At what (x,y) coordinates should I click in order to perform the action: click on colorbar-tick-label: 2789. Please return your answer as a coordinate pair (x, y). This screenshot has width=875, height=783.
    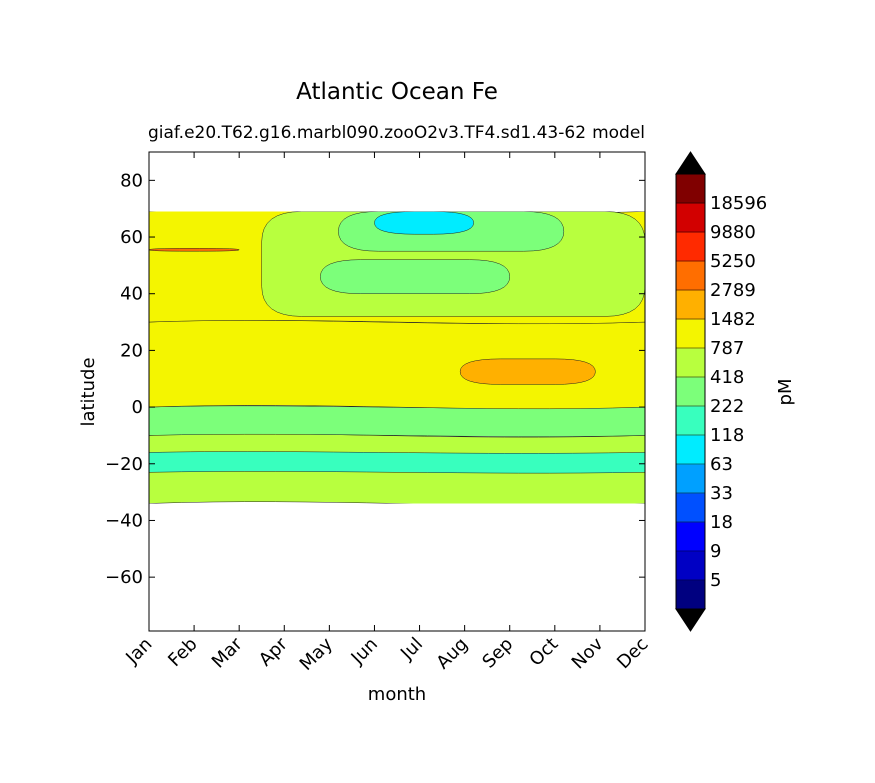
    Looking at the image, I should click on (733, 290).